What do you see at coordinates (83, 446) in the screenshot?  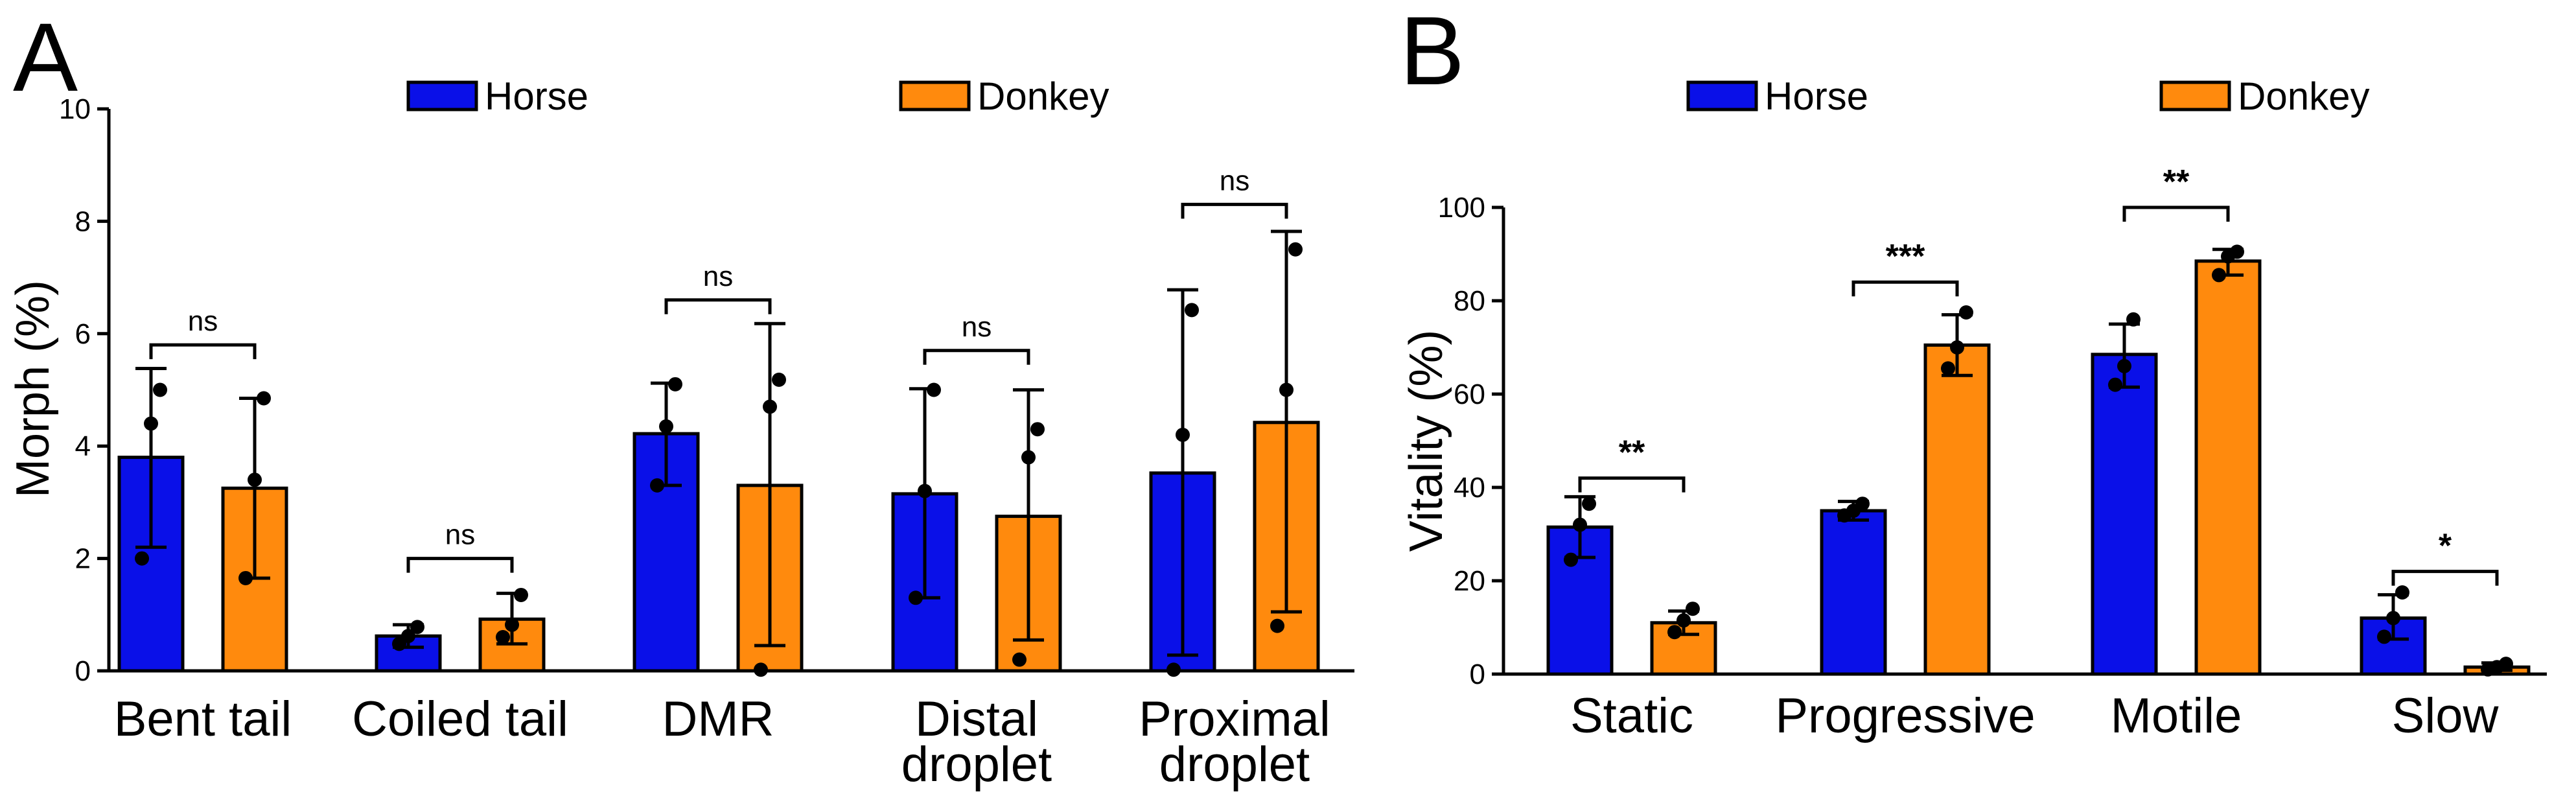 I see `y-tick-label: 4` at bounding box center [83, 446].